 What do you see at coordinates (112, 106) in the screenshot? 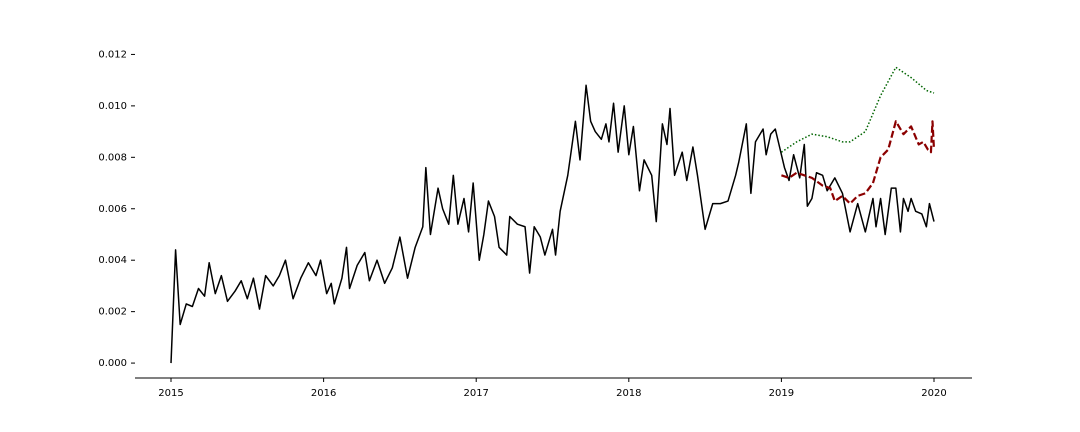
I see `y-tick-label: 0.010` at bounding box center [112, 106].